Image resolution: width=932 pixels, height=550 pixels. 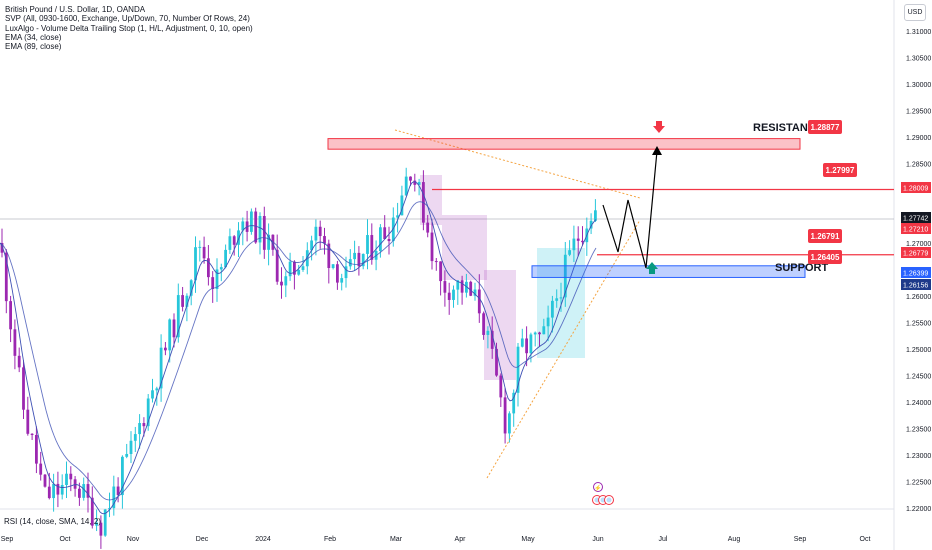 What do you see at coordinates (609, 500) in the screenshot?
I see `flag-icon` at bounding box center [609, 500].